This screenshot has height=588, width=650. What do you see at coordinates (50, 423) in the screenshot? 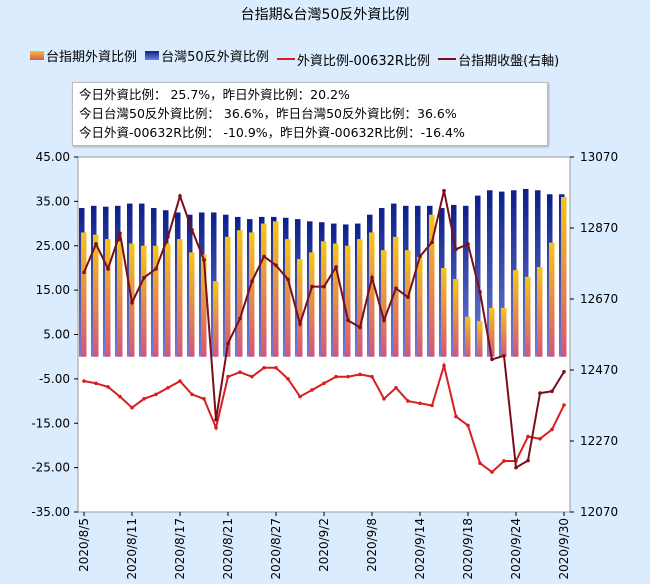
I see `y-left-tick-label: -15.00` at bounding box center [50, 423].